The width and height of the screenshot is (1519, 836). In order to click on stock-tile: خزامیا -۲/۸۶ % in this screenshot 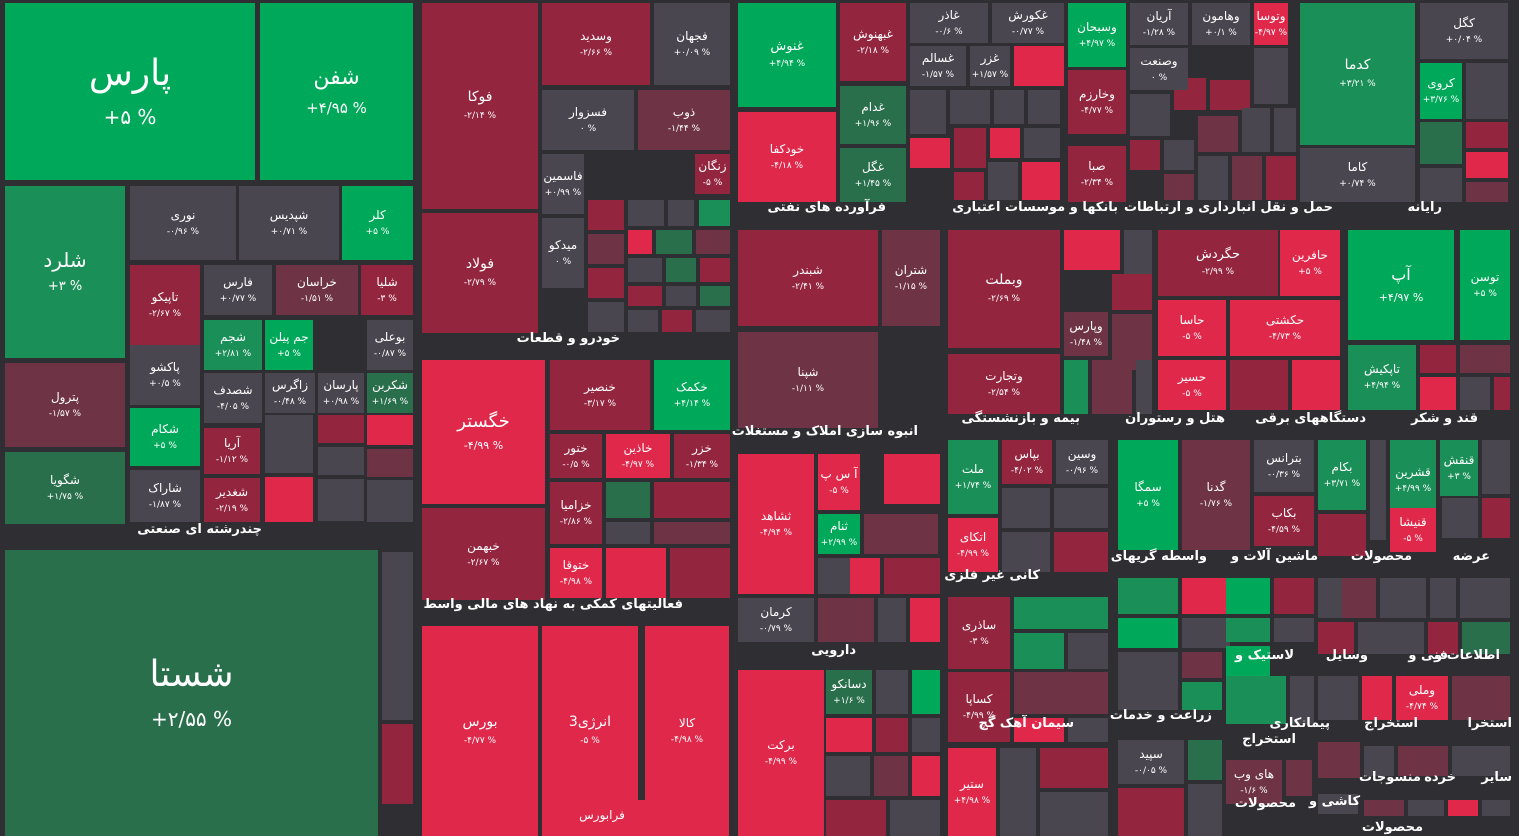, I will do `click(576, 513)`.